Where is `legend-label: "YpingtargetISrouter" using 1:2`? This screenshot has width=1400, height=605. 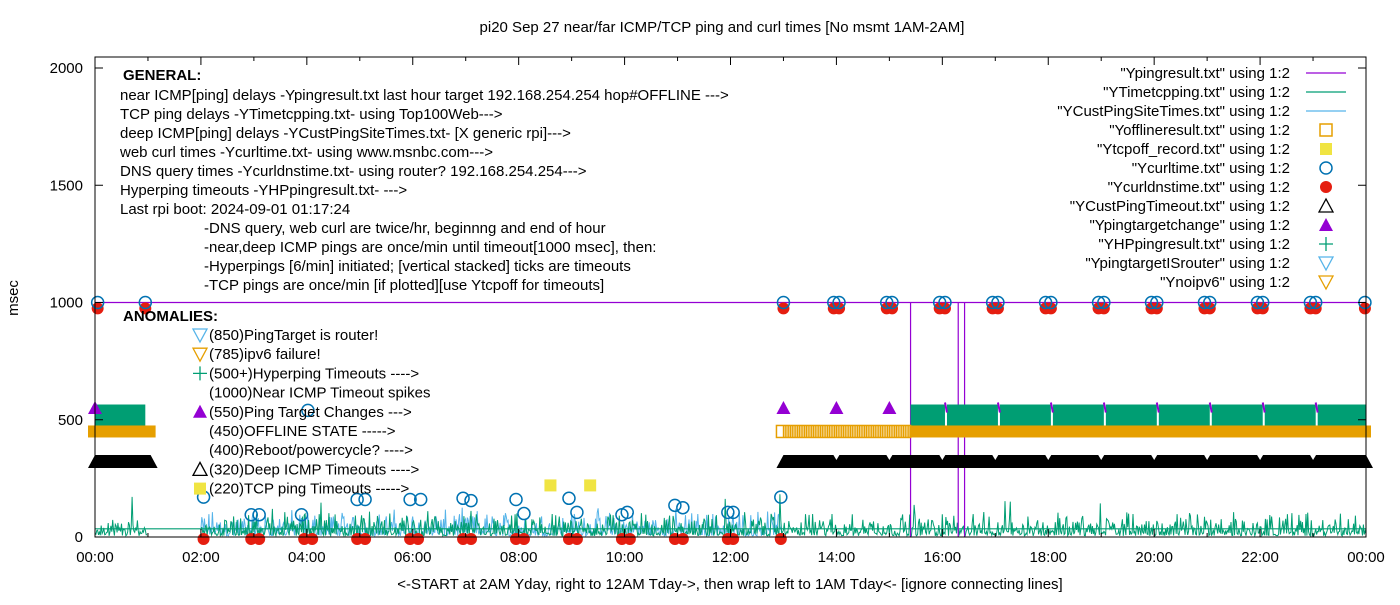 legend-label: "YpingtargetISrouter" using 1:2 is located at coordinates (1187, 263).